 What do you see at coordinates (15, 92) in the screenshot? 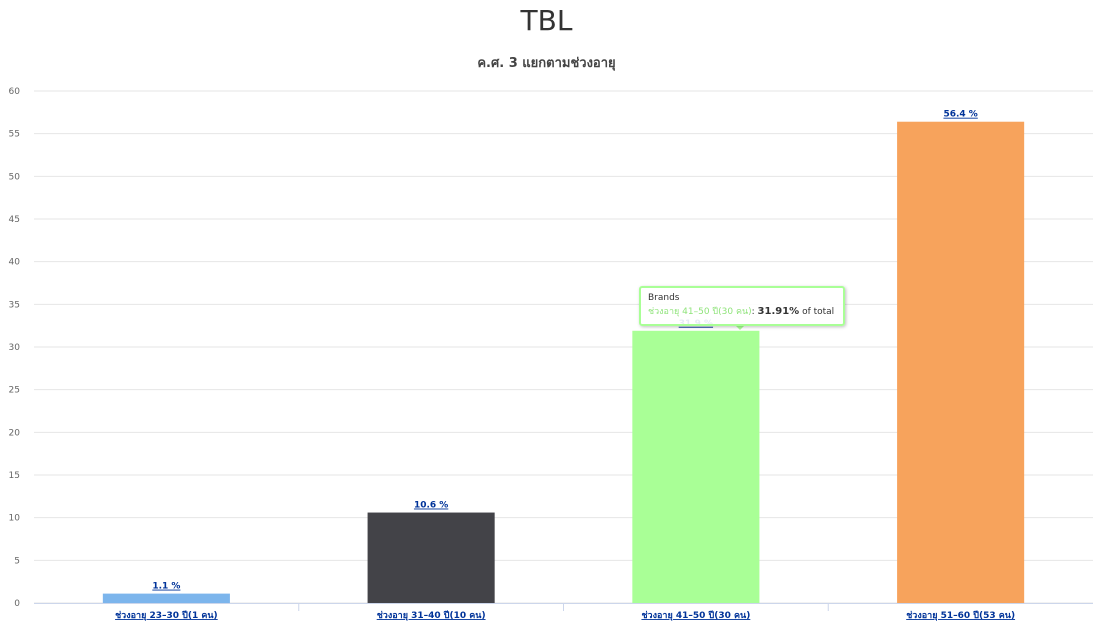
I see `y-tick-label: 60` at bounding box center [15, 92].